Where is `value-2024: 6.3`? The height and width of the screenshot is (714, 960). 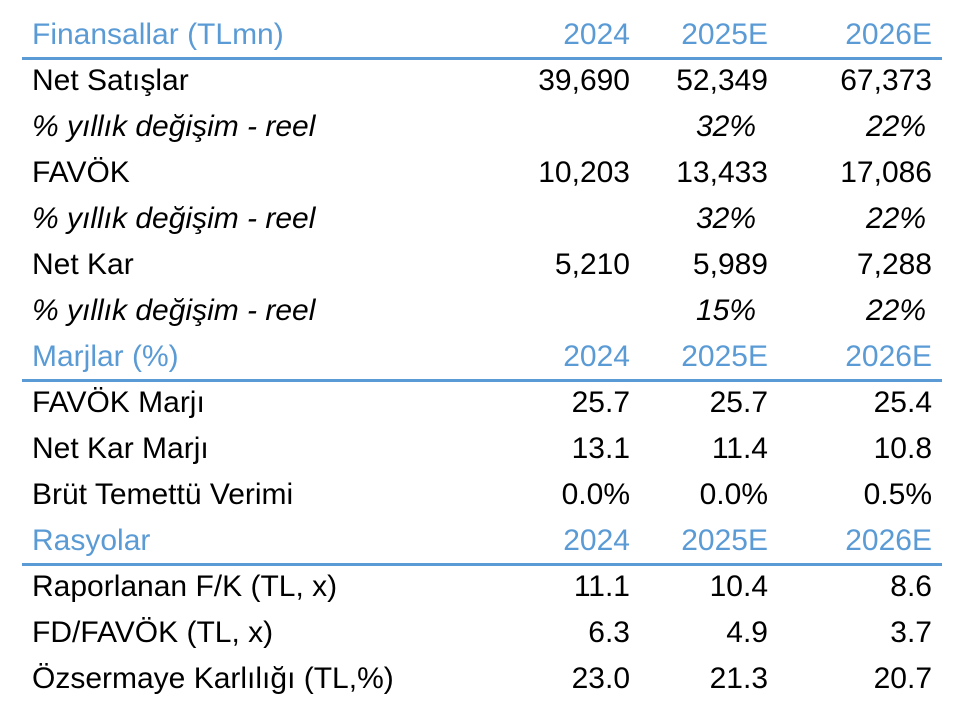
value-2024: 6.3 is located at coordinates (609, 632).